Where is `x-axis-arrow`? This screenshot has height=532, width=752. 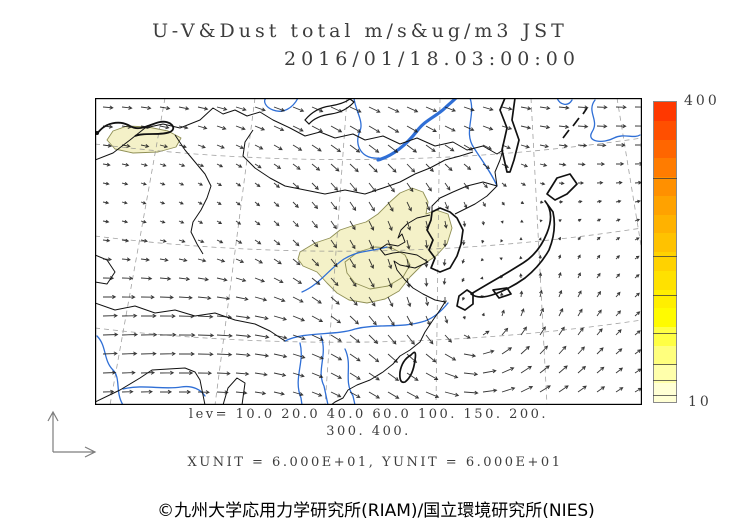
x-axis-arrow is located at coordinates (75, 452).